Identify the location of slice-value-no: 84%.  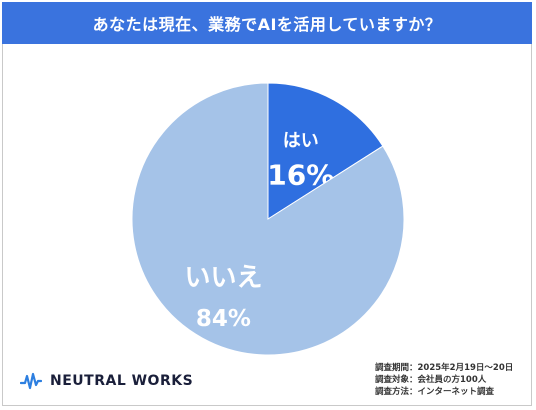
(223, 319).